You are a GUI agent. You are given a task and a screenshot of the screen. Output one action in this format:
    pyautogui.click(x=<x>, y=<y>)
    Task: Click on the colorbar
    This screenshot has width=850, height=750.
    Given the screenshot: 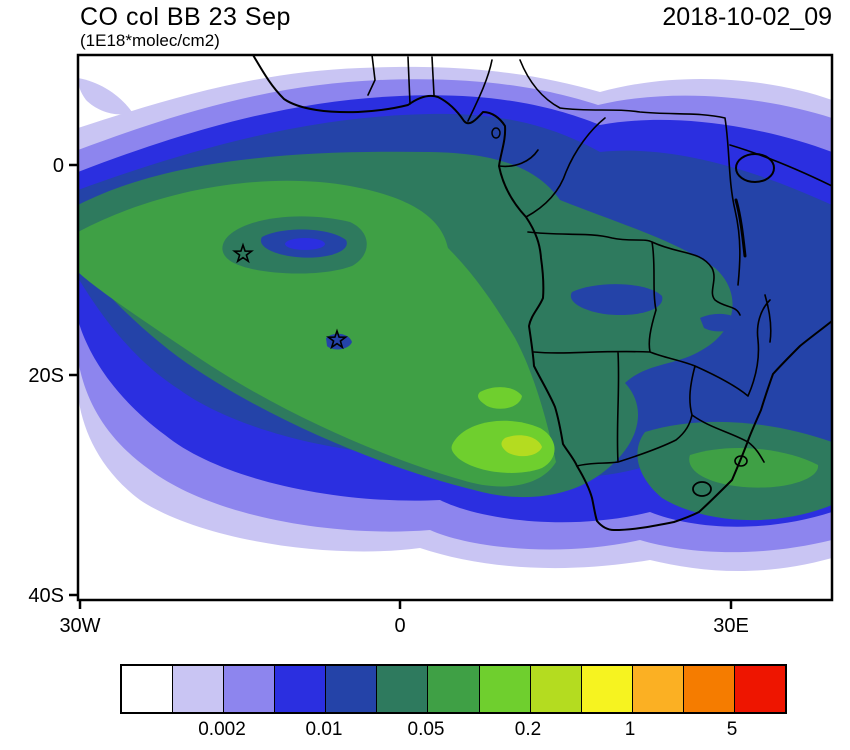 What is the action you would take?
    pyautogui.click(x=453, y=689)
    